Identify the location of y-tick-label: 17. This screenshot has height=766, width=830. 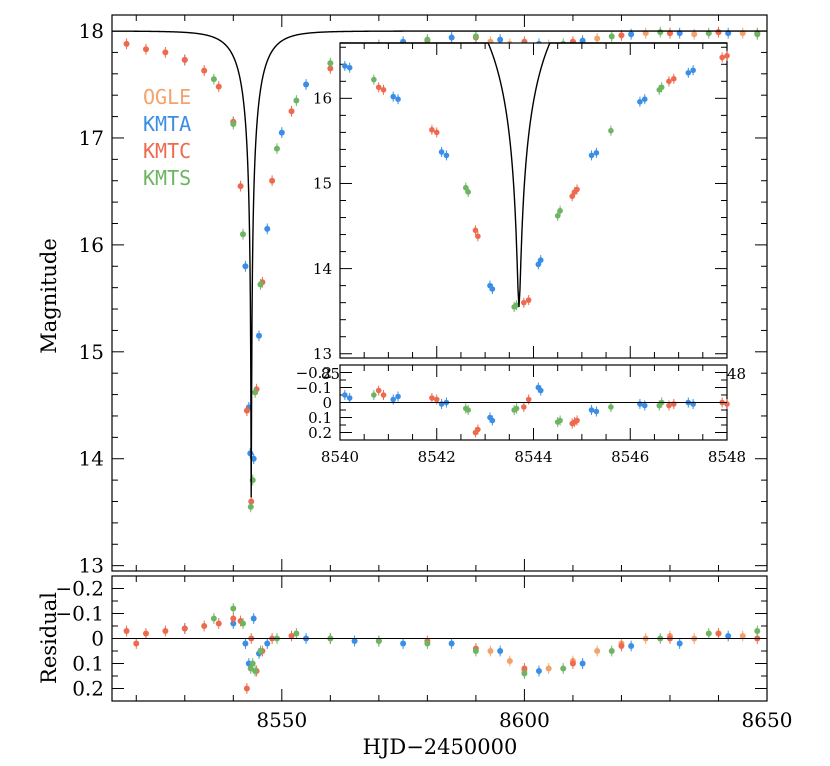
(91, 138).